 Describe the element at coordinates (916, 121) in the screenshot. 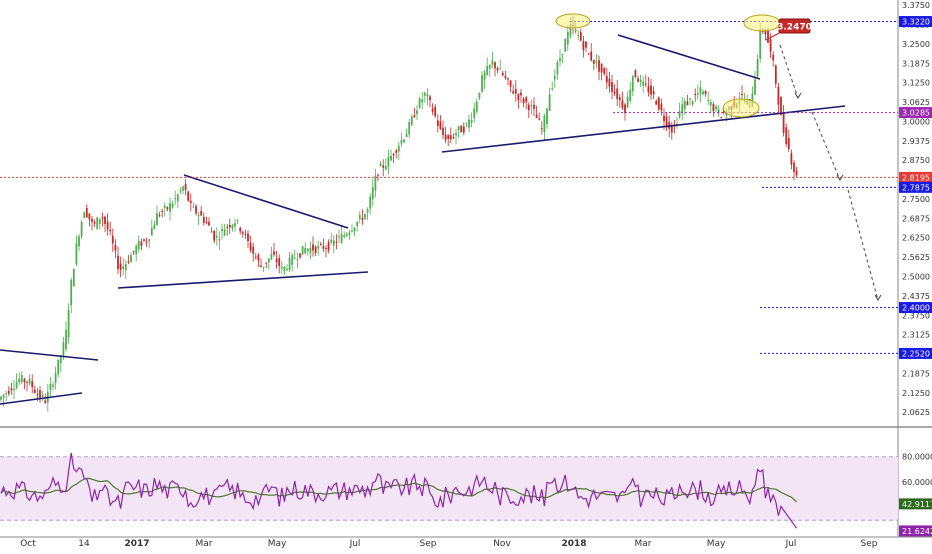

I see `price-tick-label: 3.0000` at that location.